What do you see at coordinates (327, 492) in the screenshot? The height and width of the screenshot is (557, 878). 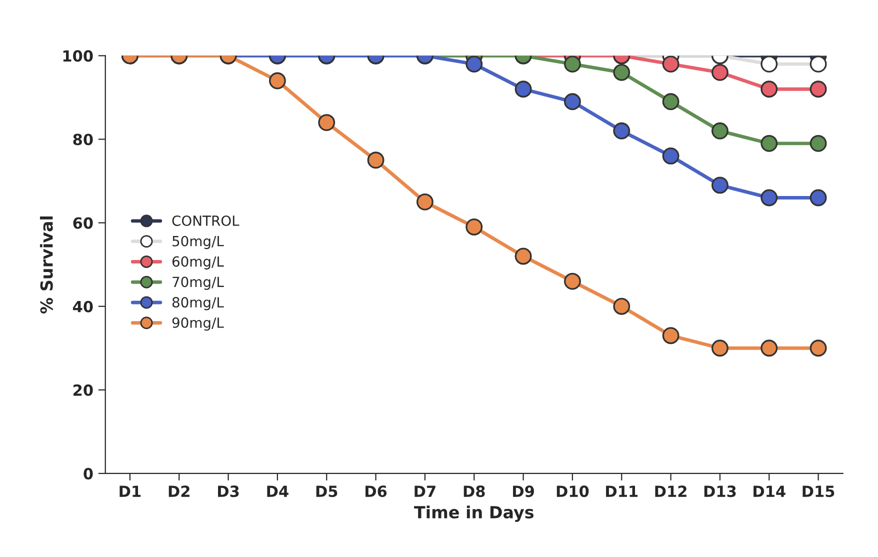 I see `x-tick-label: D5` at bounding box center [327, 492].